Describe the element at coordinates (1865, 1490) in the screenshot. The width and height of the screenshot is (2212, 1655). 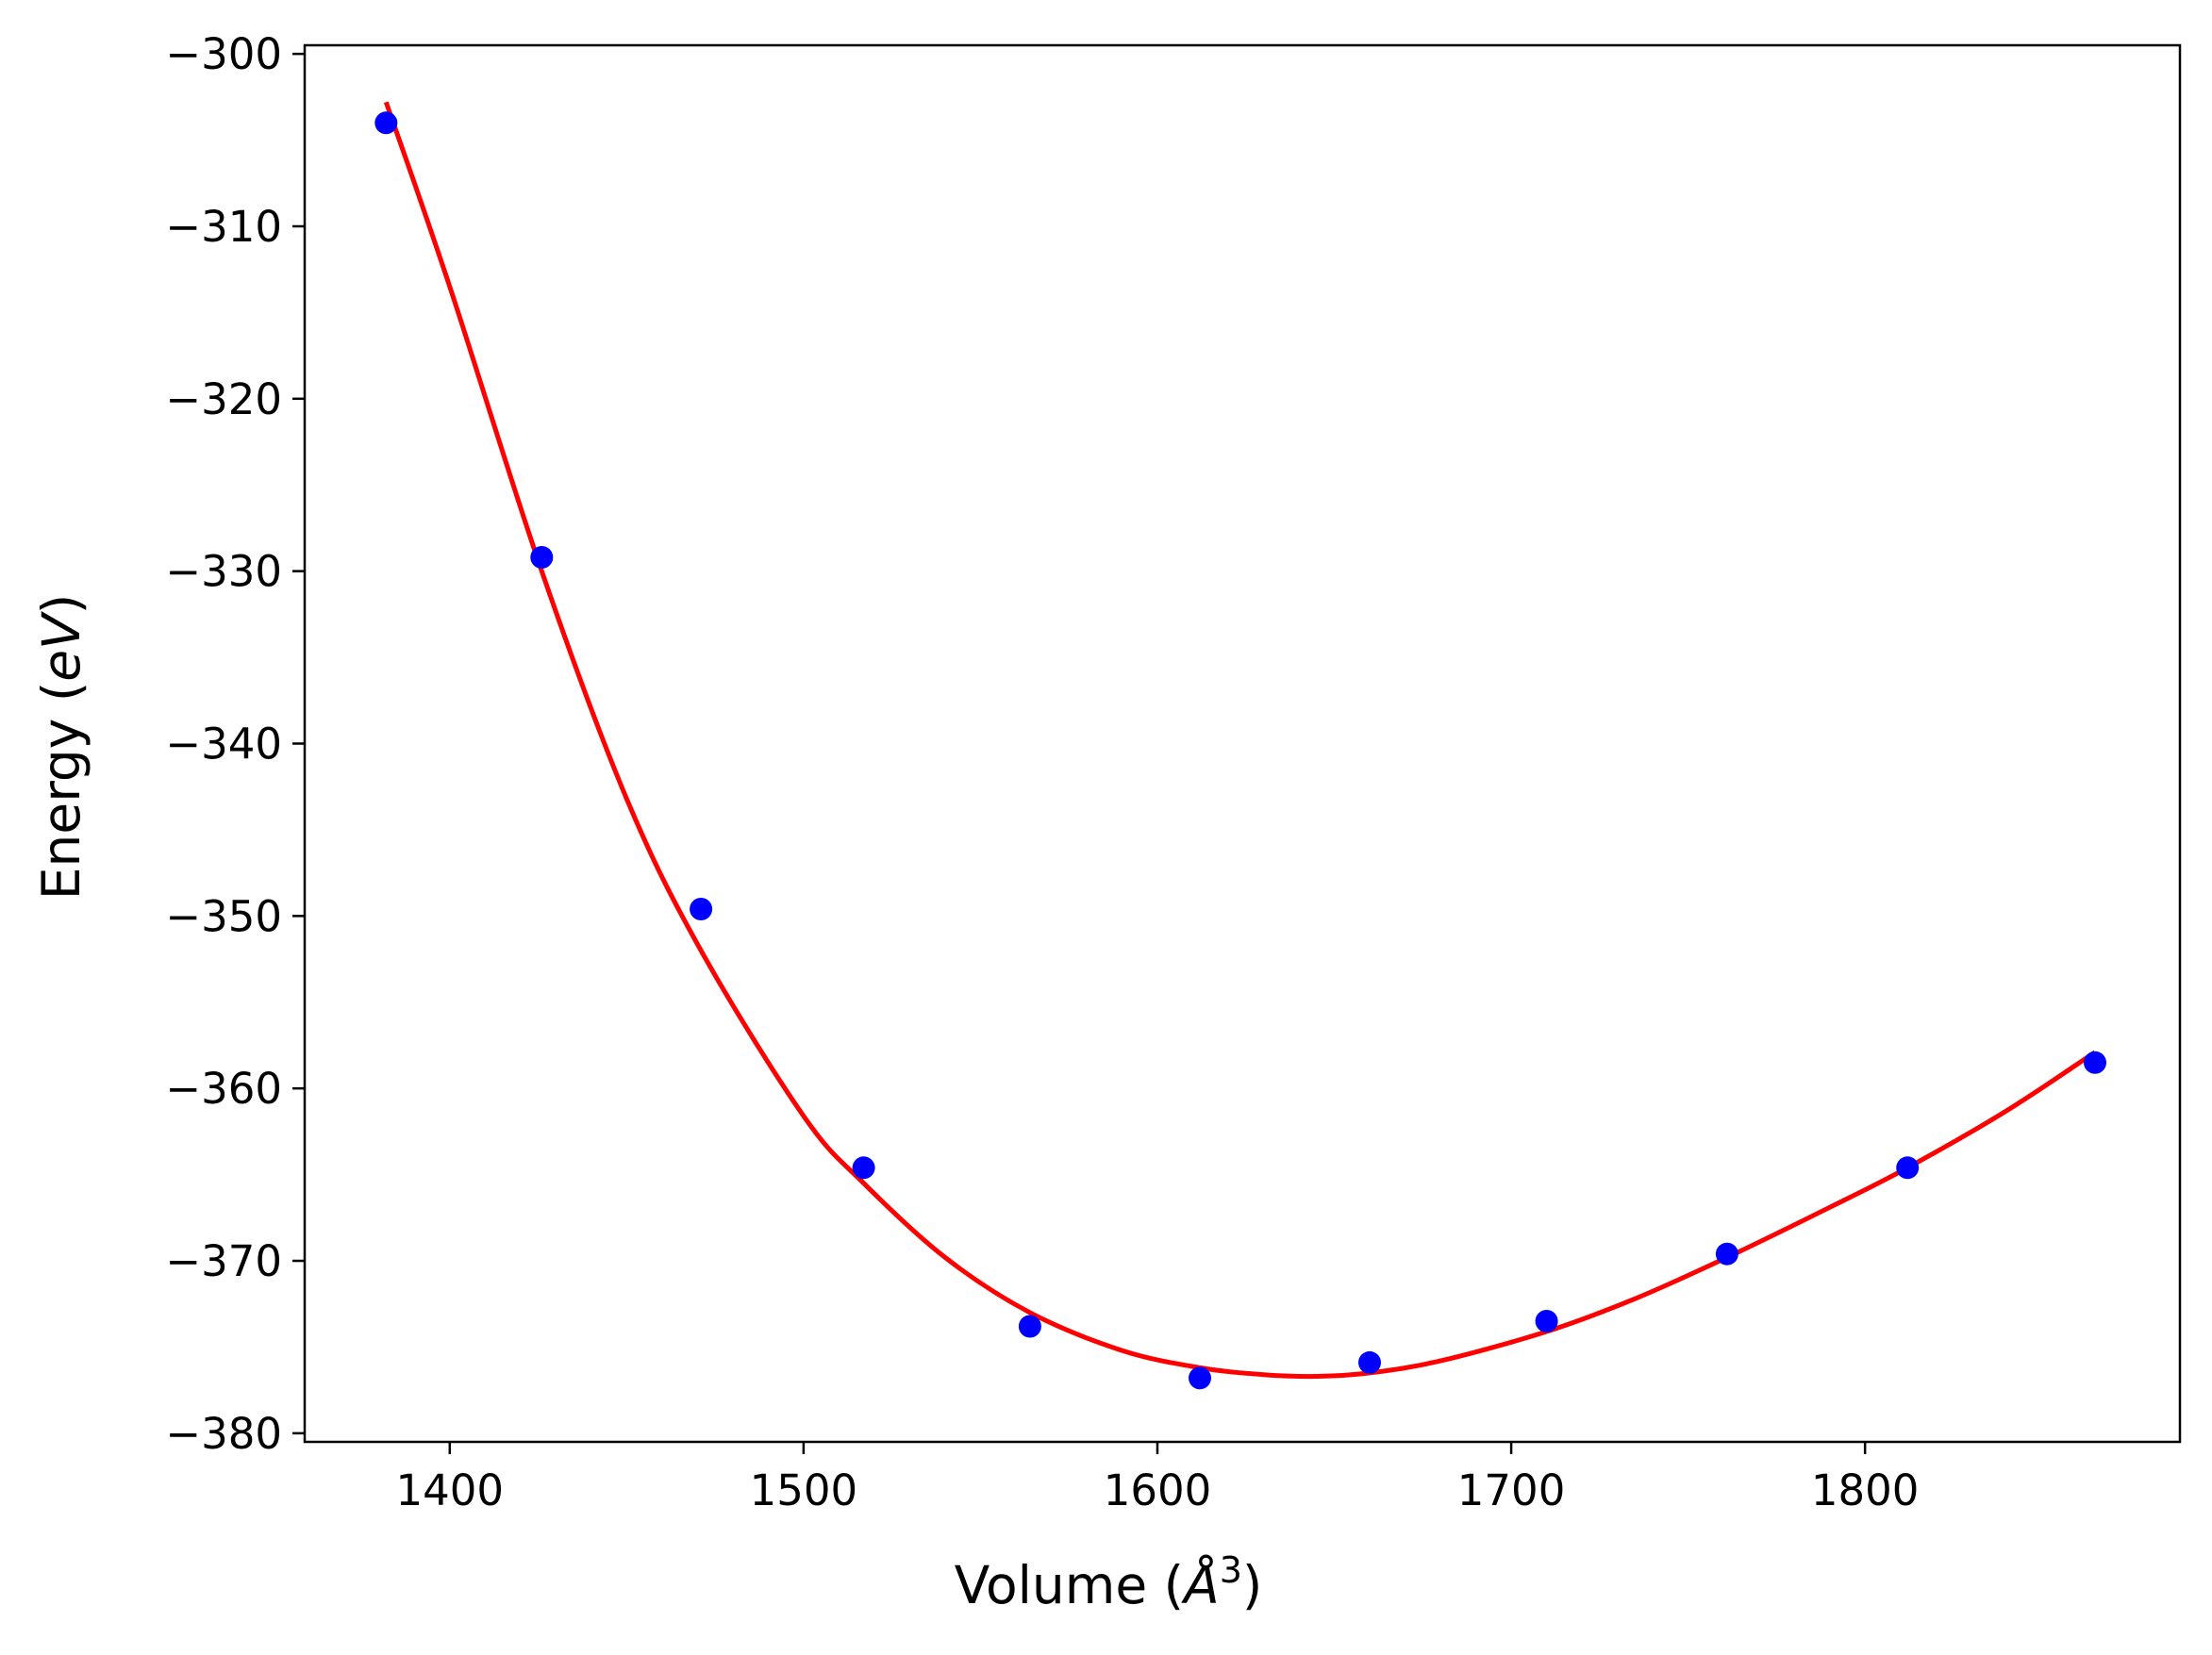
I see `x-tick-label: 1800` at that location.